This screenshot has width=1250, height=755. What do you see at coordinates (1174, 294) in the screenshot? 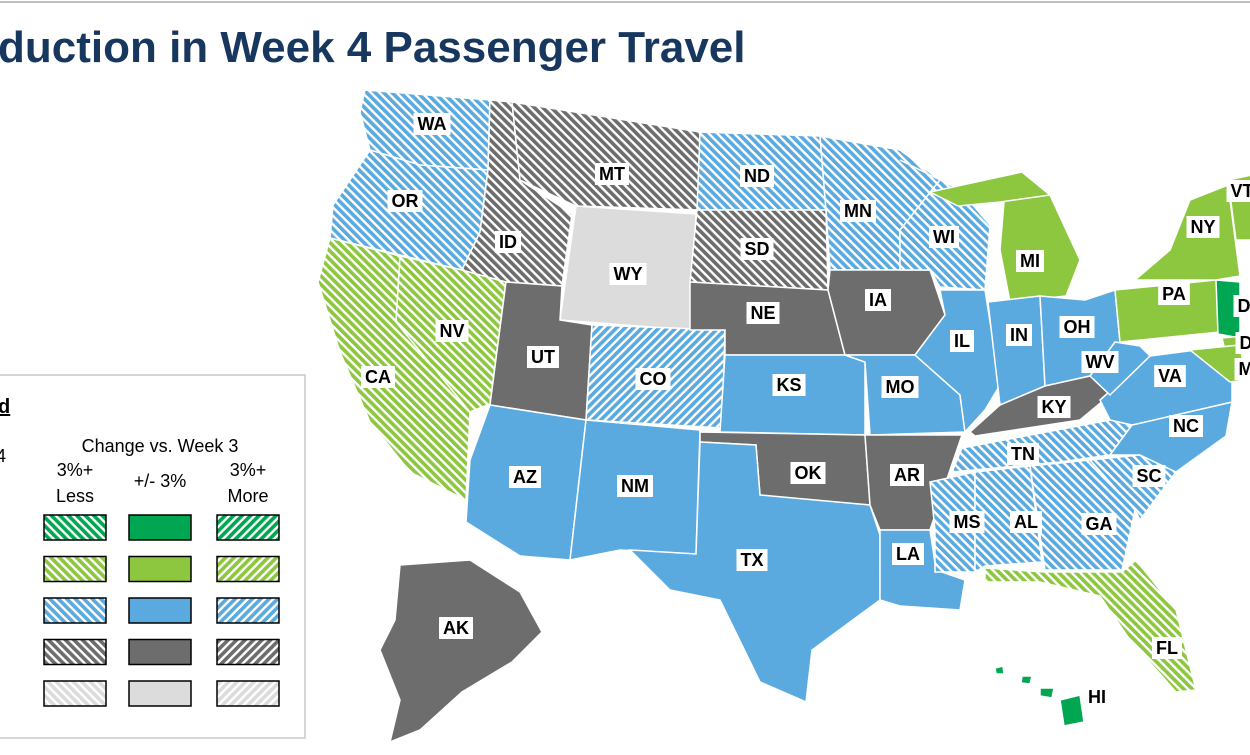
I see `state-label: PA` at bounding box center [1174, 294].